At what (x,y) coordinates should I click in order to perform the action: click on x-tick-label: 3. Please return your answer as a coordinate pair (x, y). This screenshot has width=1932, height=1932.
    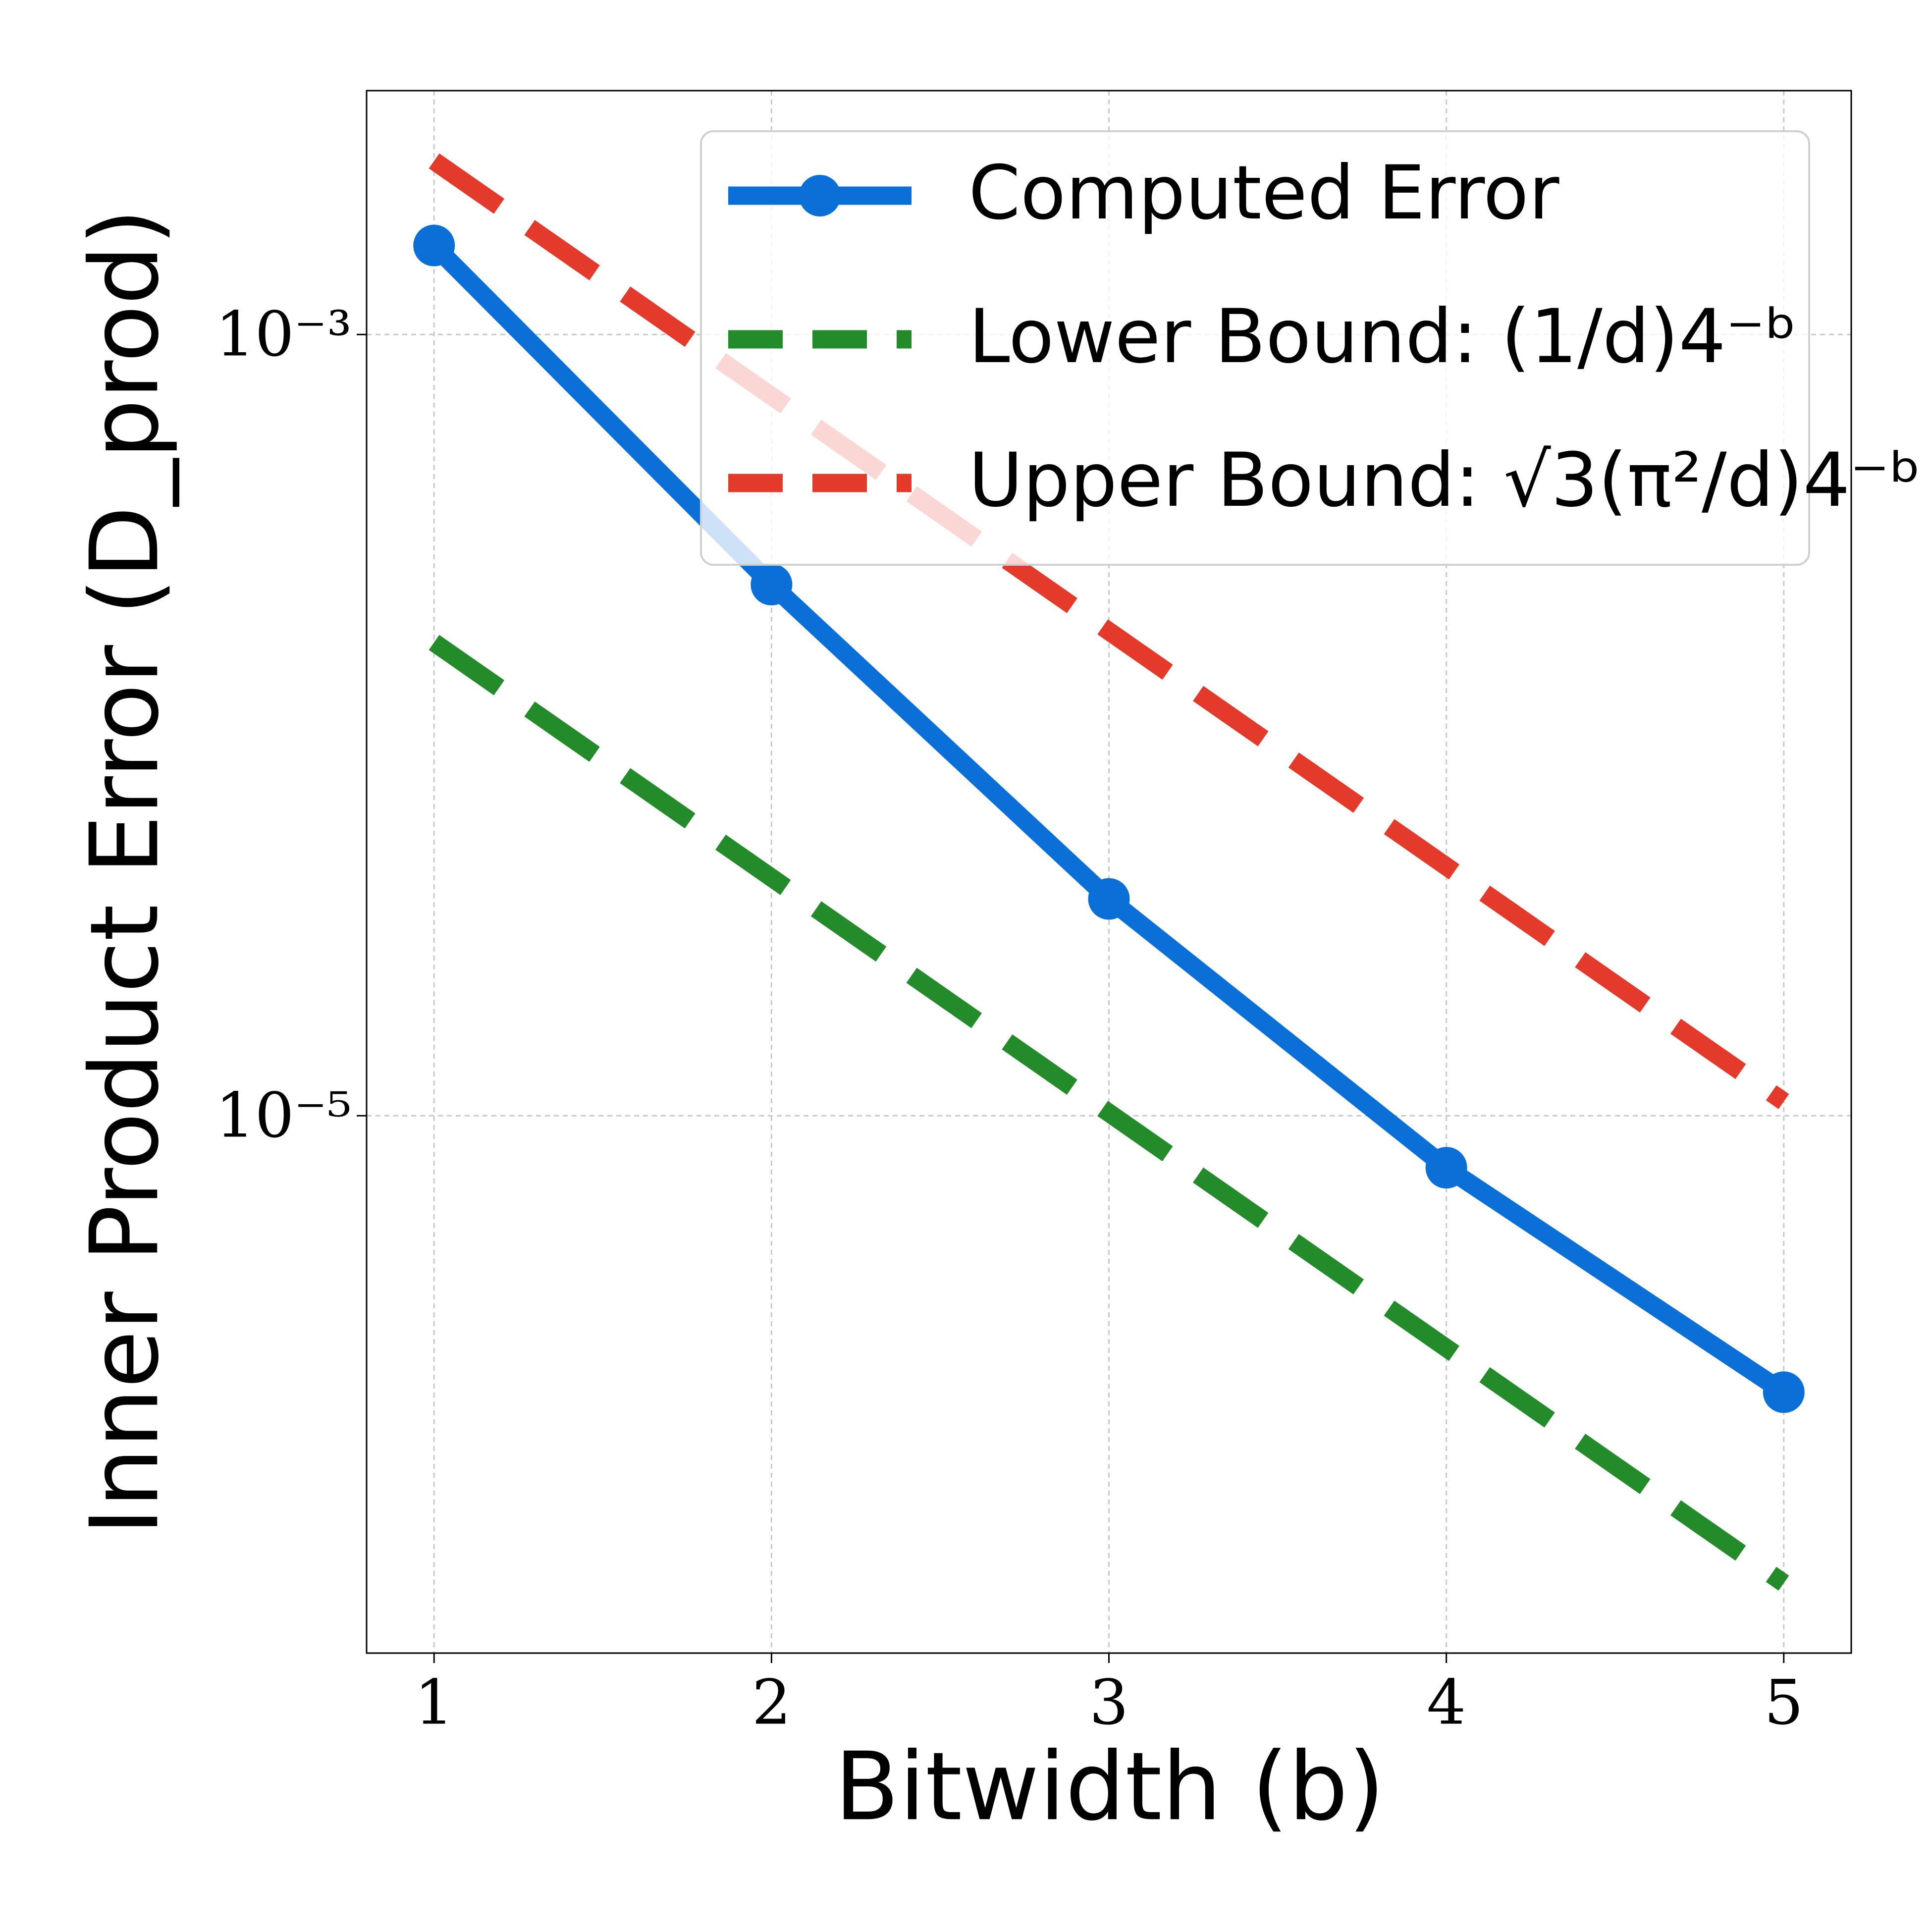
    Looking at the image, I should click on (1109, 1703).